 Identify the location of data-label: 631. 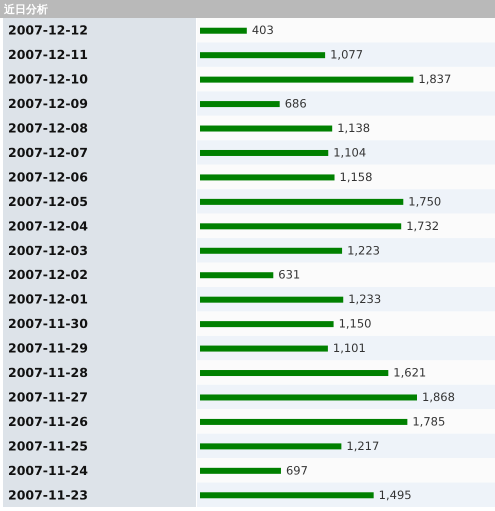
(289, 275).